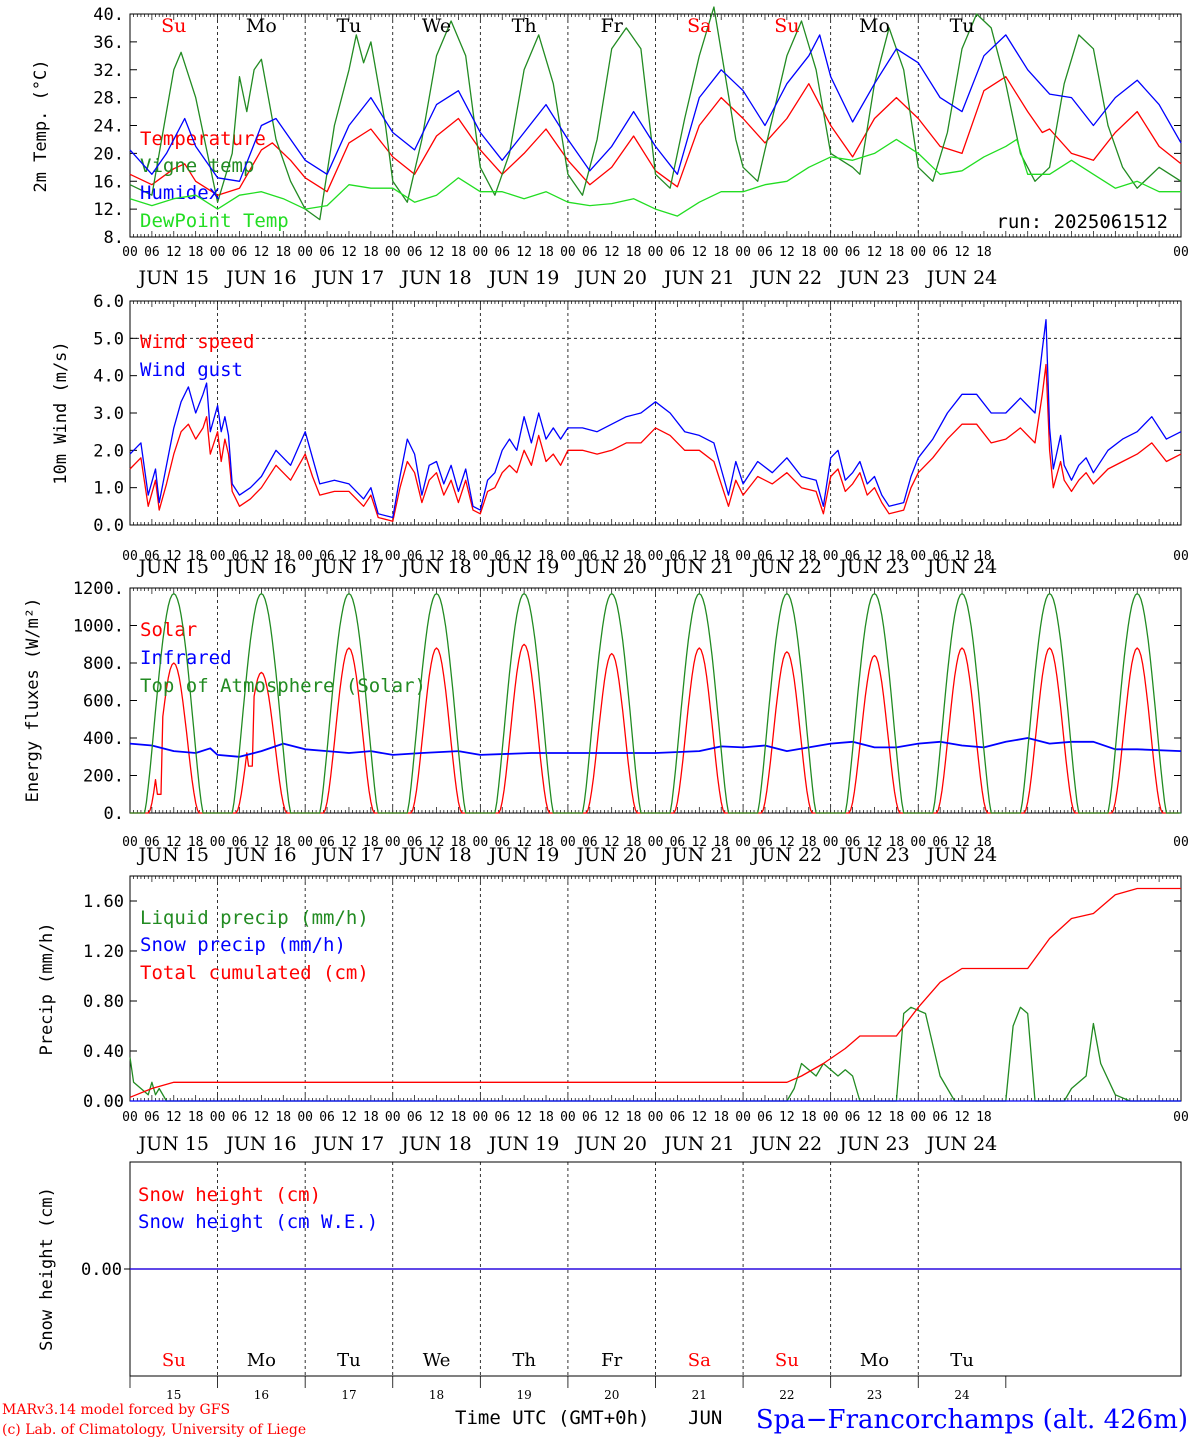  What do you see at coordinates (108, 154) in the screenshot?
I see `y-tick-label: 20.` at bounding box center [108, 154].